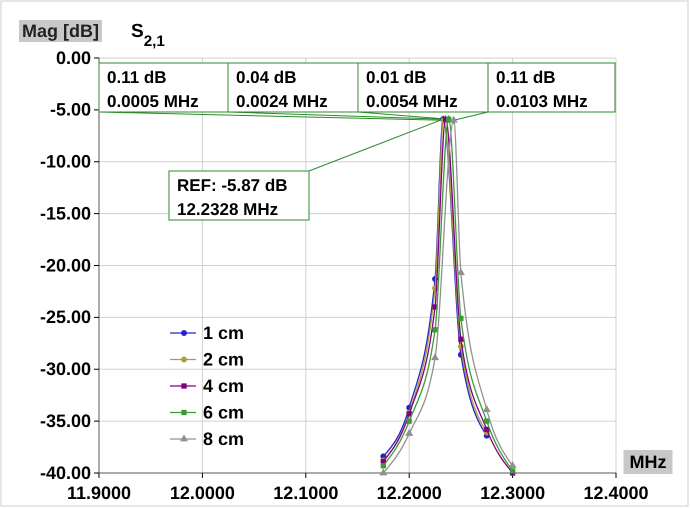 This screenshot has width=691, height=508. What do you see at coordinates (65, 472) in the screenshot?
I see `y-tick-label: -40.00` at bounding box center [65, 472].